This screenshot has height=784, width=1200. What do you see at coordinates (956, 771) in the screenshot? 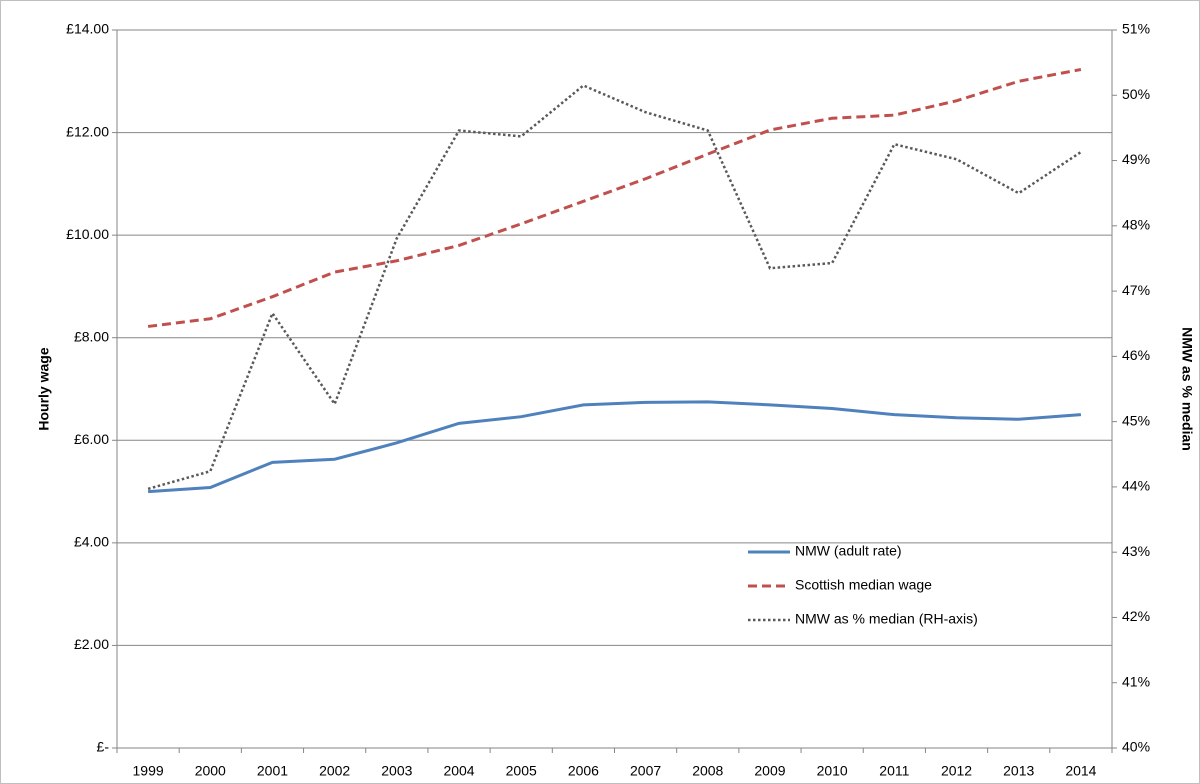
I see `x-tick-label: 2012` at bounding box center [956, 771].